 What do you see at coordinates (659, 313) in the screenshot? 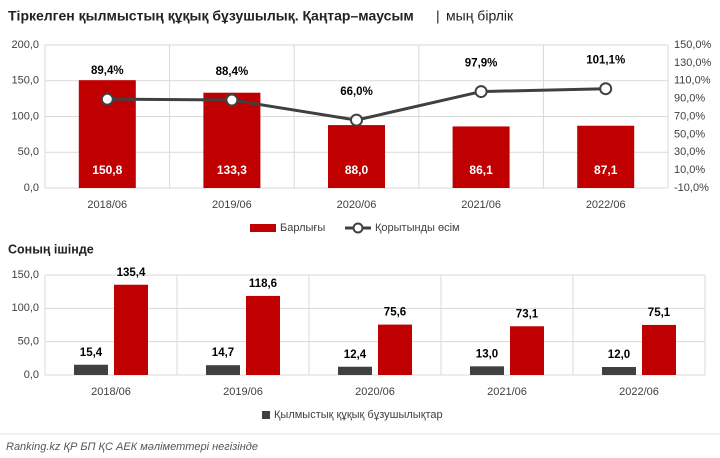
I see `data-label: 75,1` at bounding box center [659, 313].